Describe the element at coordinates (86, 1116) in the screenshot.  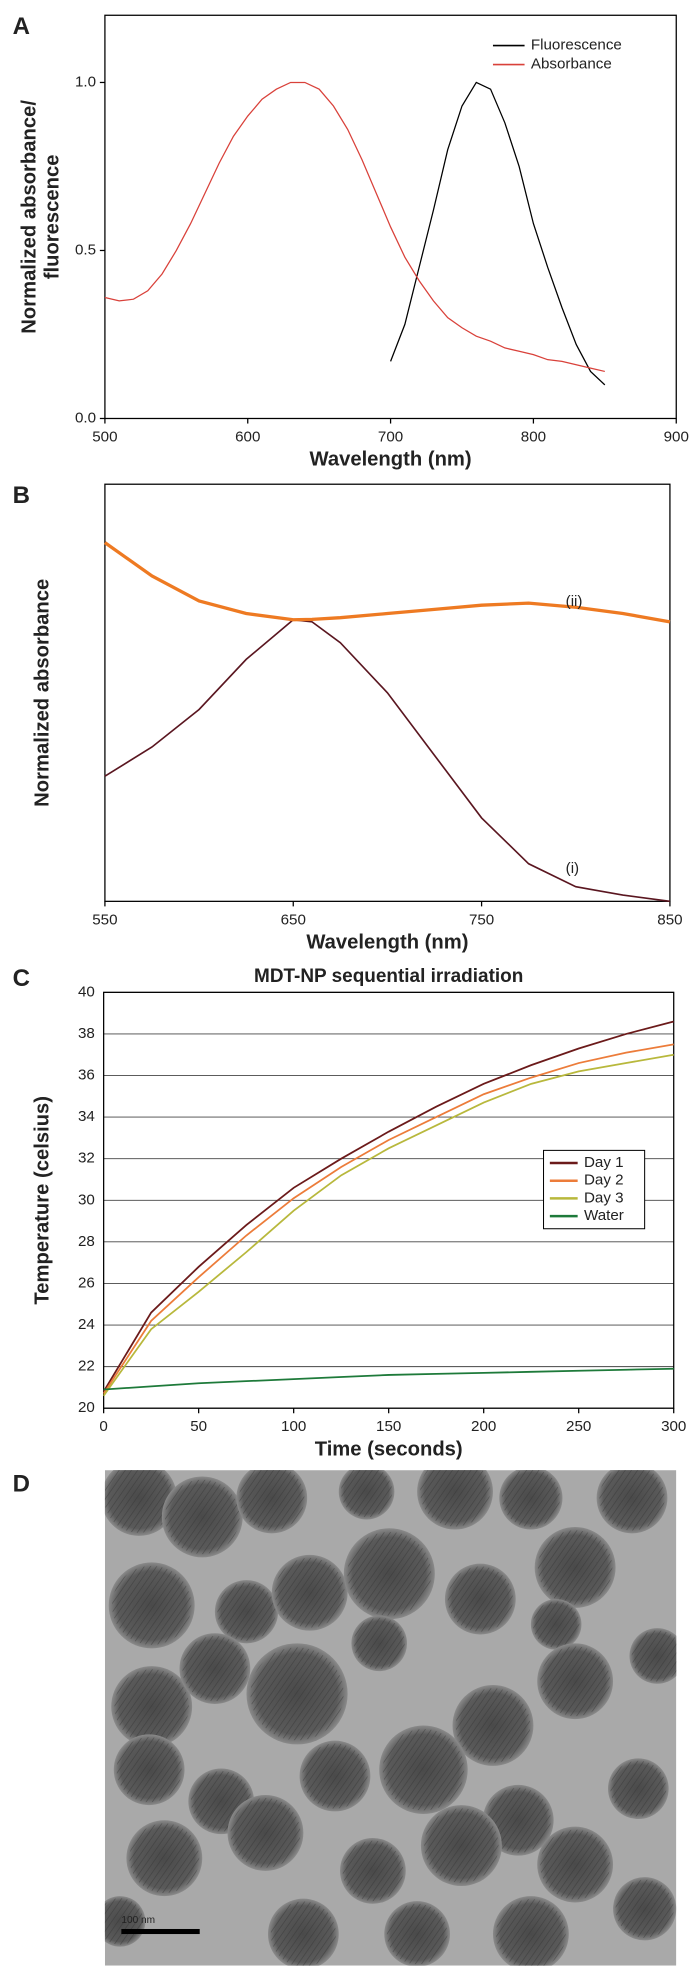
I see `y-tick-label: 34` at that location.